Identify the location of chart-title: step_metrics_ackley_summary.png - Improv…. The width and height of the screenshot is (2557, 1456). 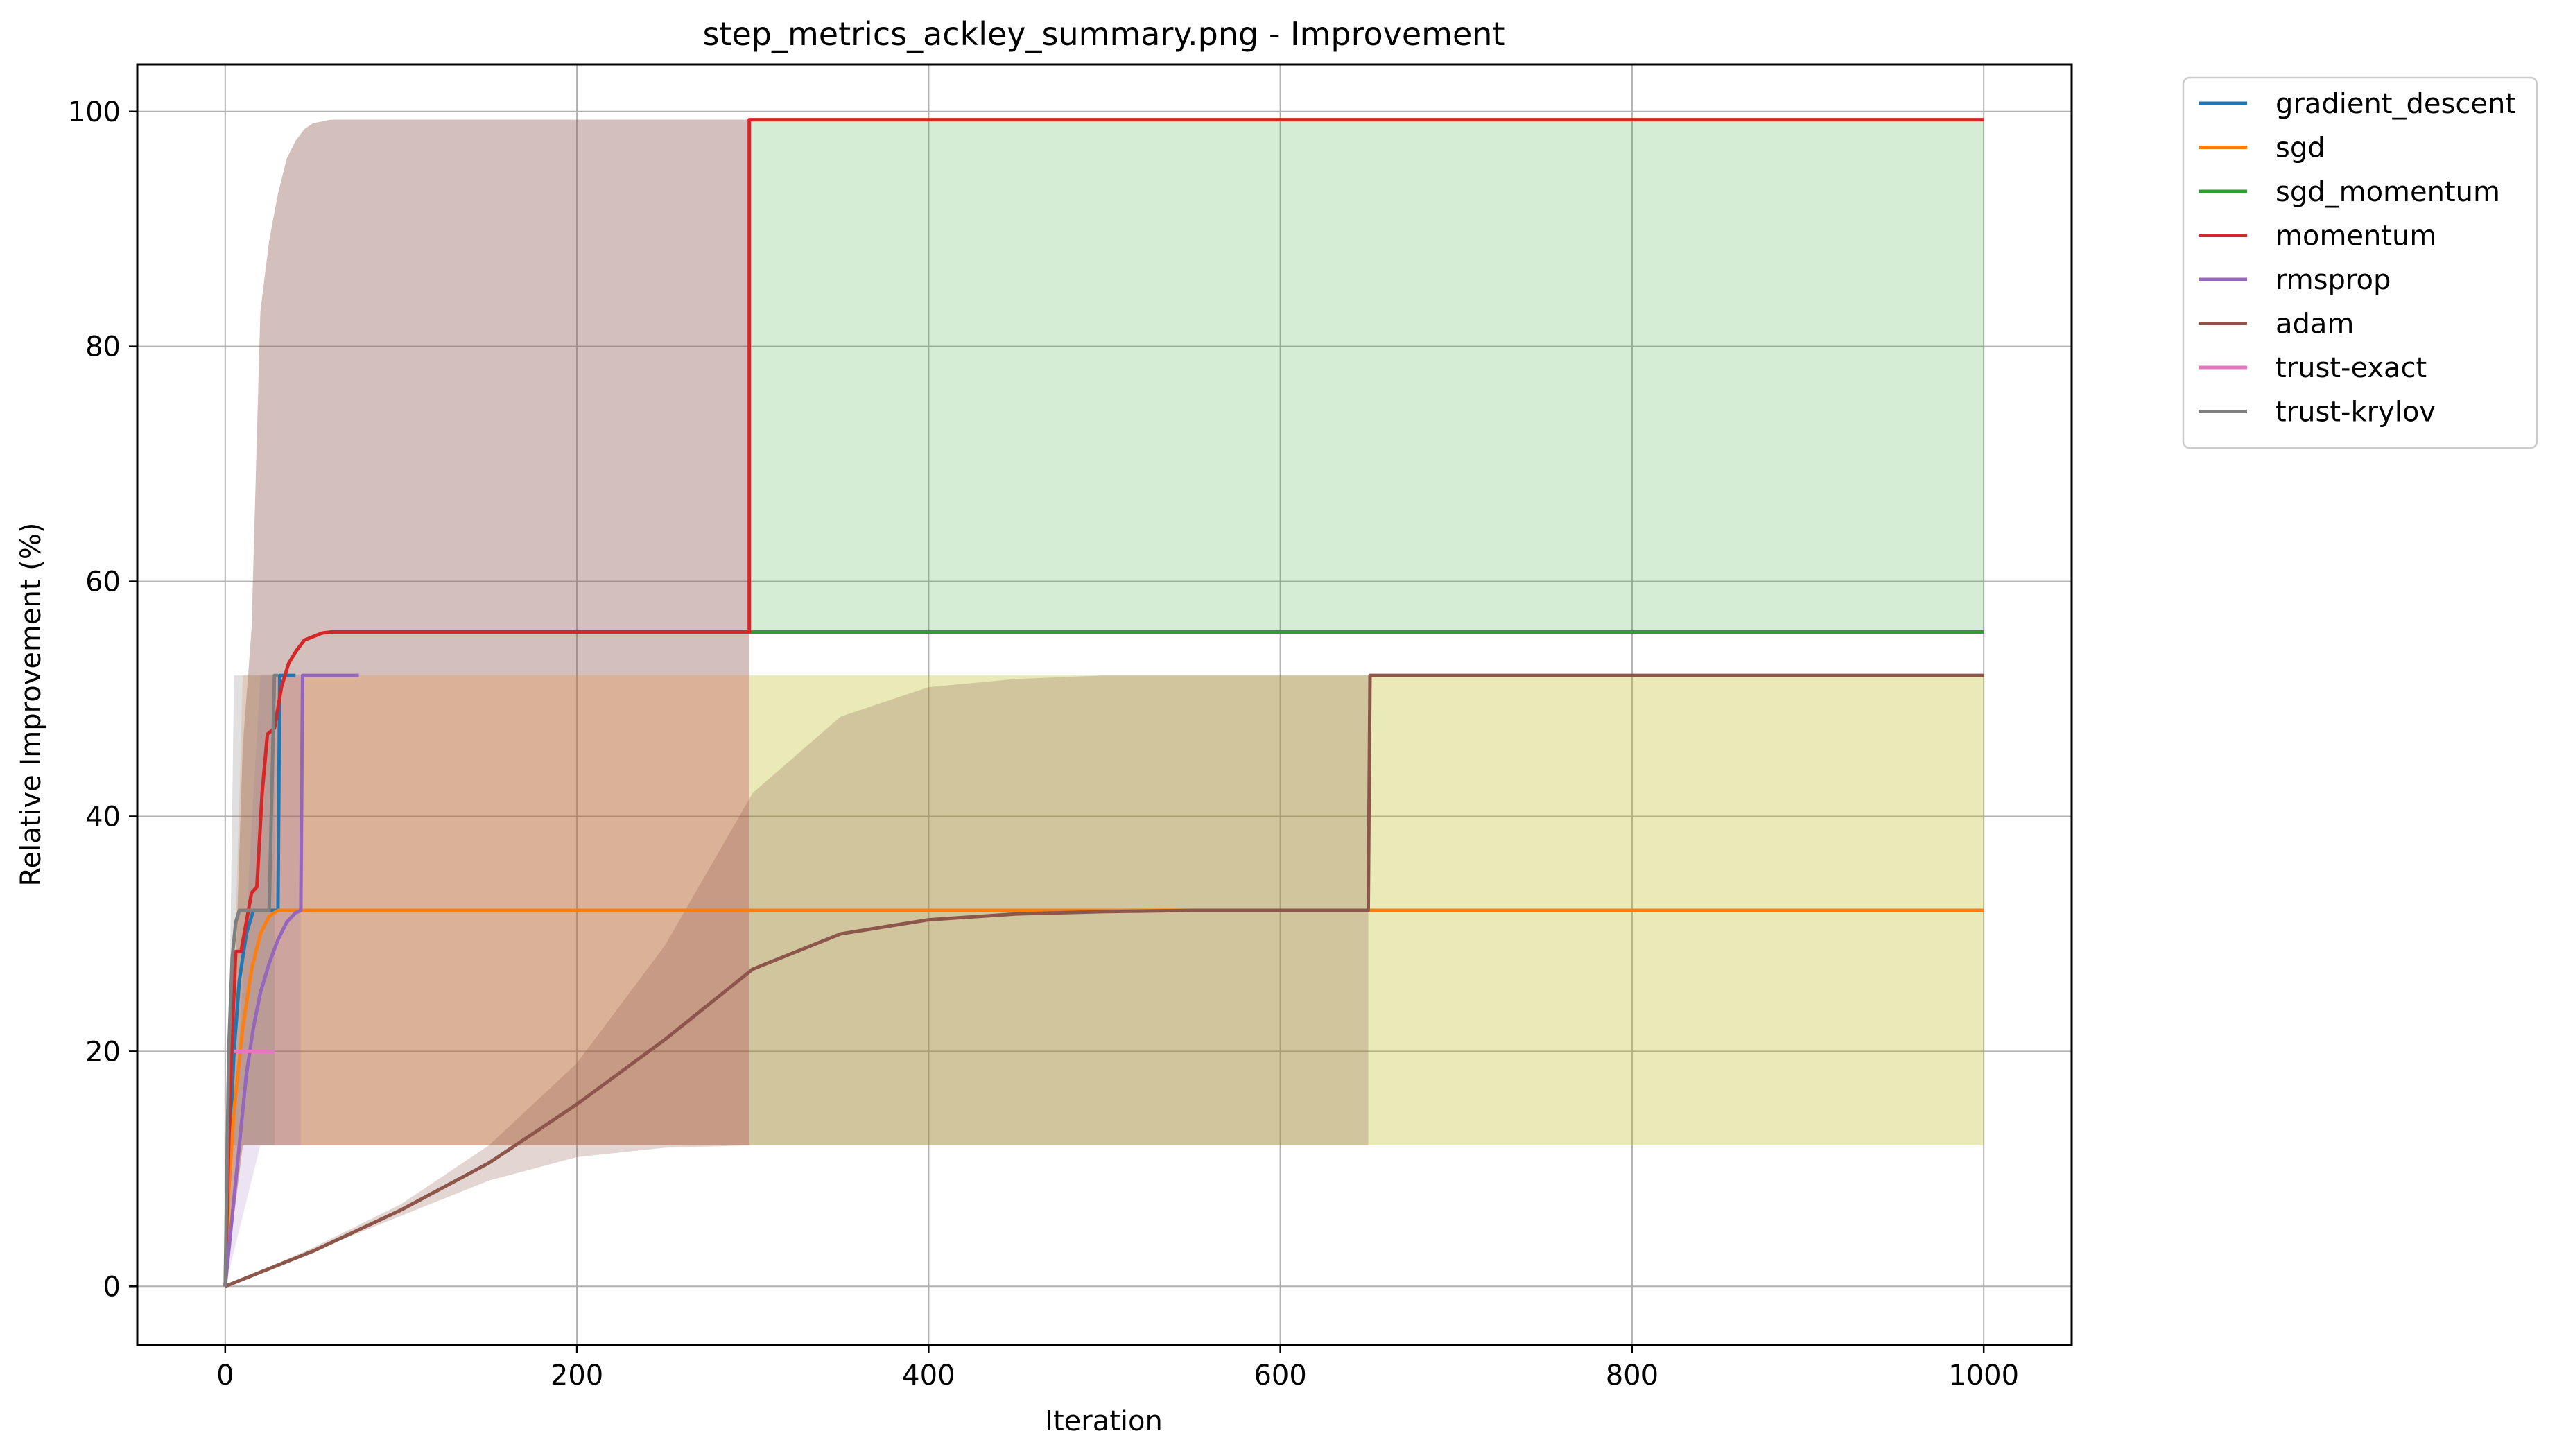
(1104, 34).